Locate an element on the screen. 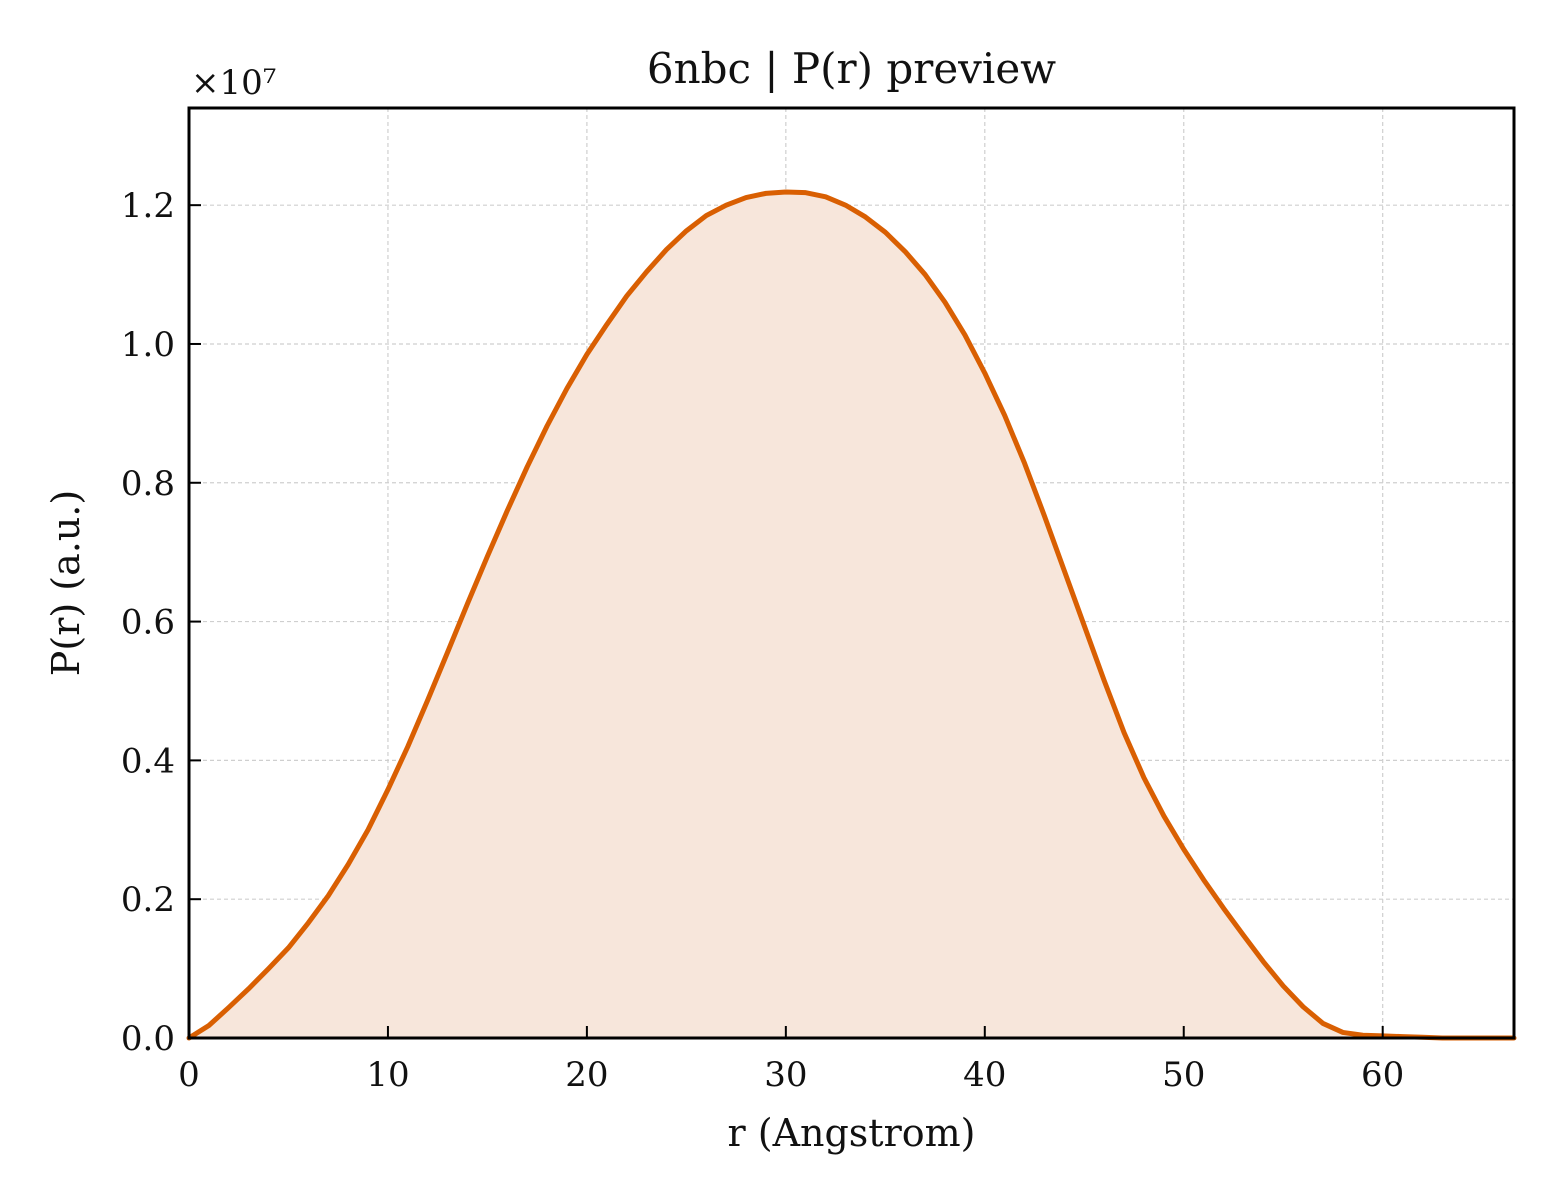  y-tick-label: 1.0 is located at coordinates (148, 345).